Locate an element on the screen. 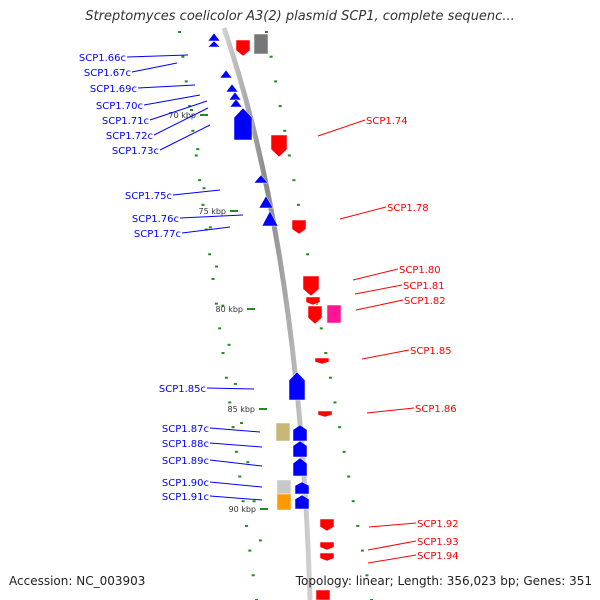 The width and height of the screenshot is (600, 600). gene-label-reverse: SCP1.85c is located at coordinates (182, 389).